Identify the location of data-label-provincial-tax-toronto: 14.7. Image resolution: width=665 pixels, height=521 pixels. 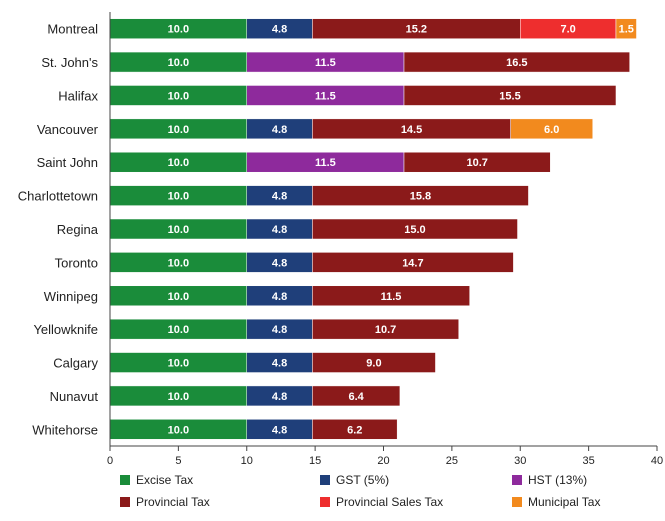
(412, 263).